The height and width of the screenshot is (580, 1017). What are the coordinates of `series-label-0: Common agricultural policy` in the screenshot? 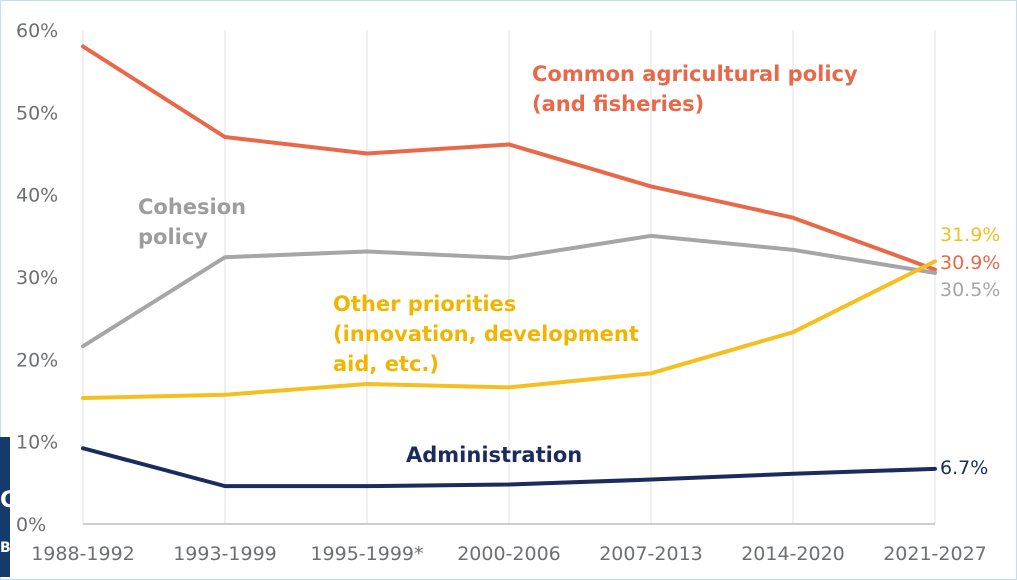 It's located at (695, 74).